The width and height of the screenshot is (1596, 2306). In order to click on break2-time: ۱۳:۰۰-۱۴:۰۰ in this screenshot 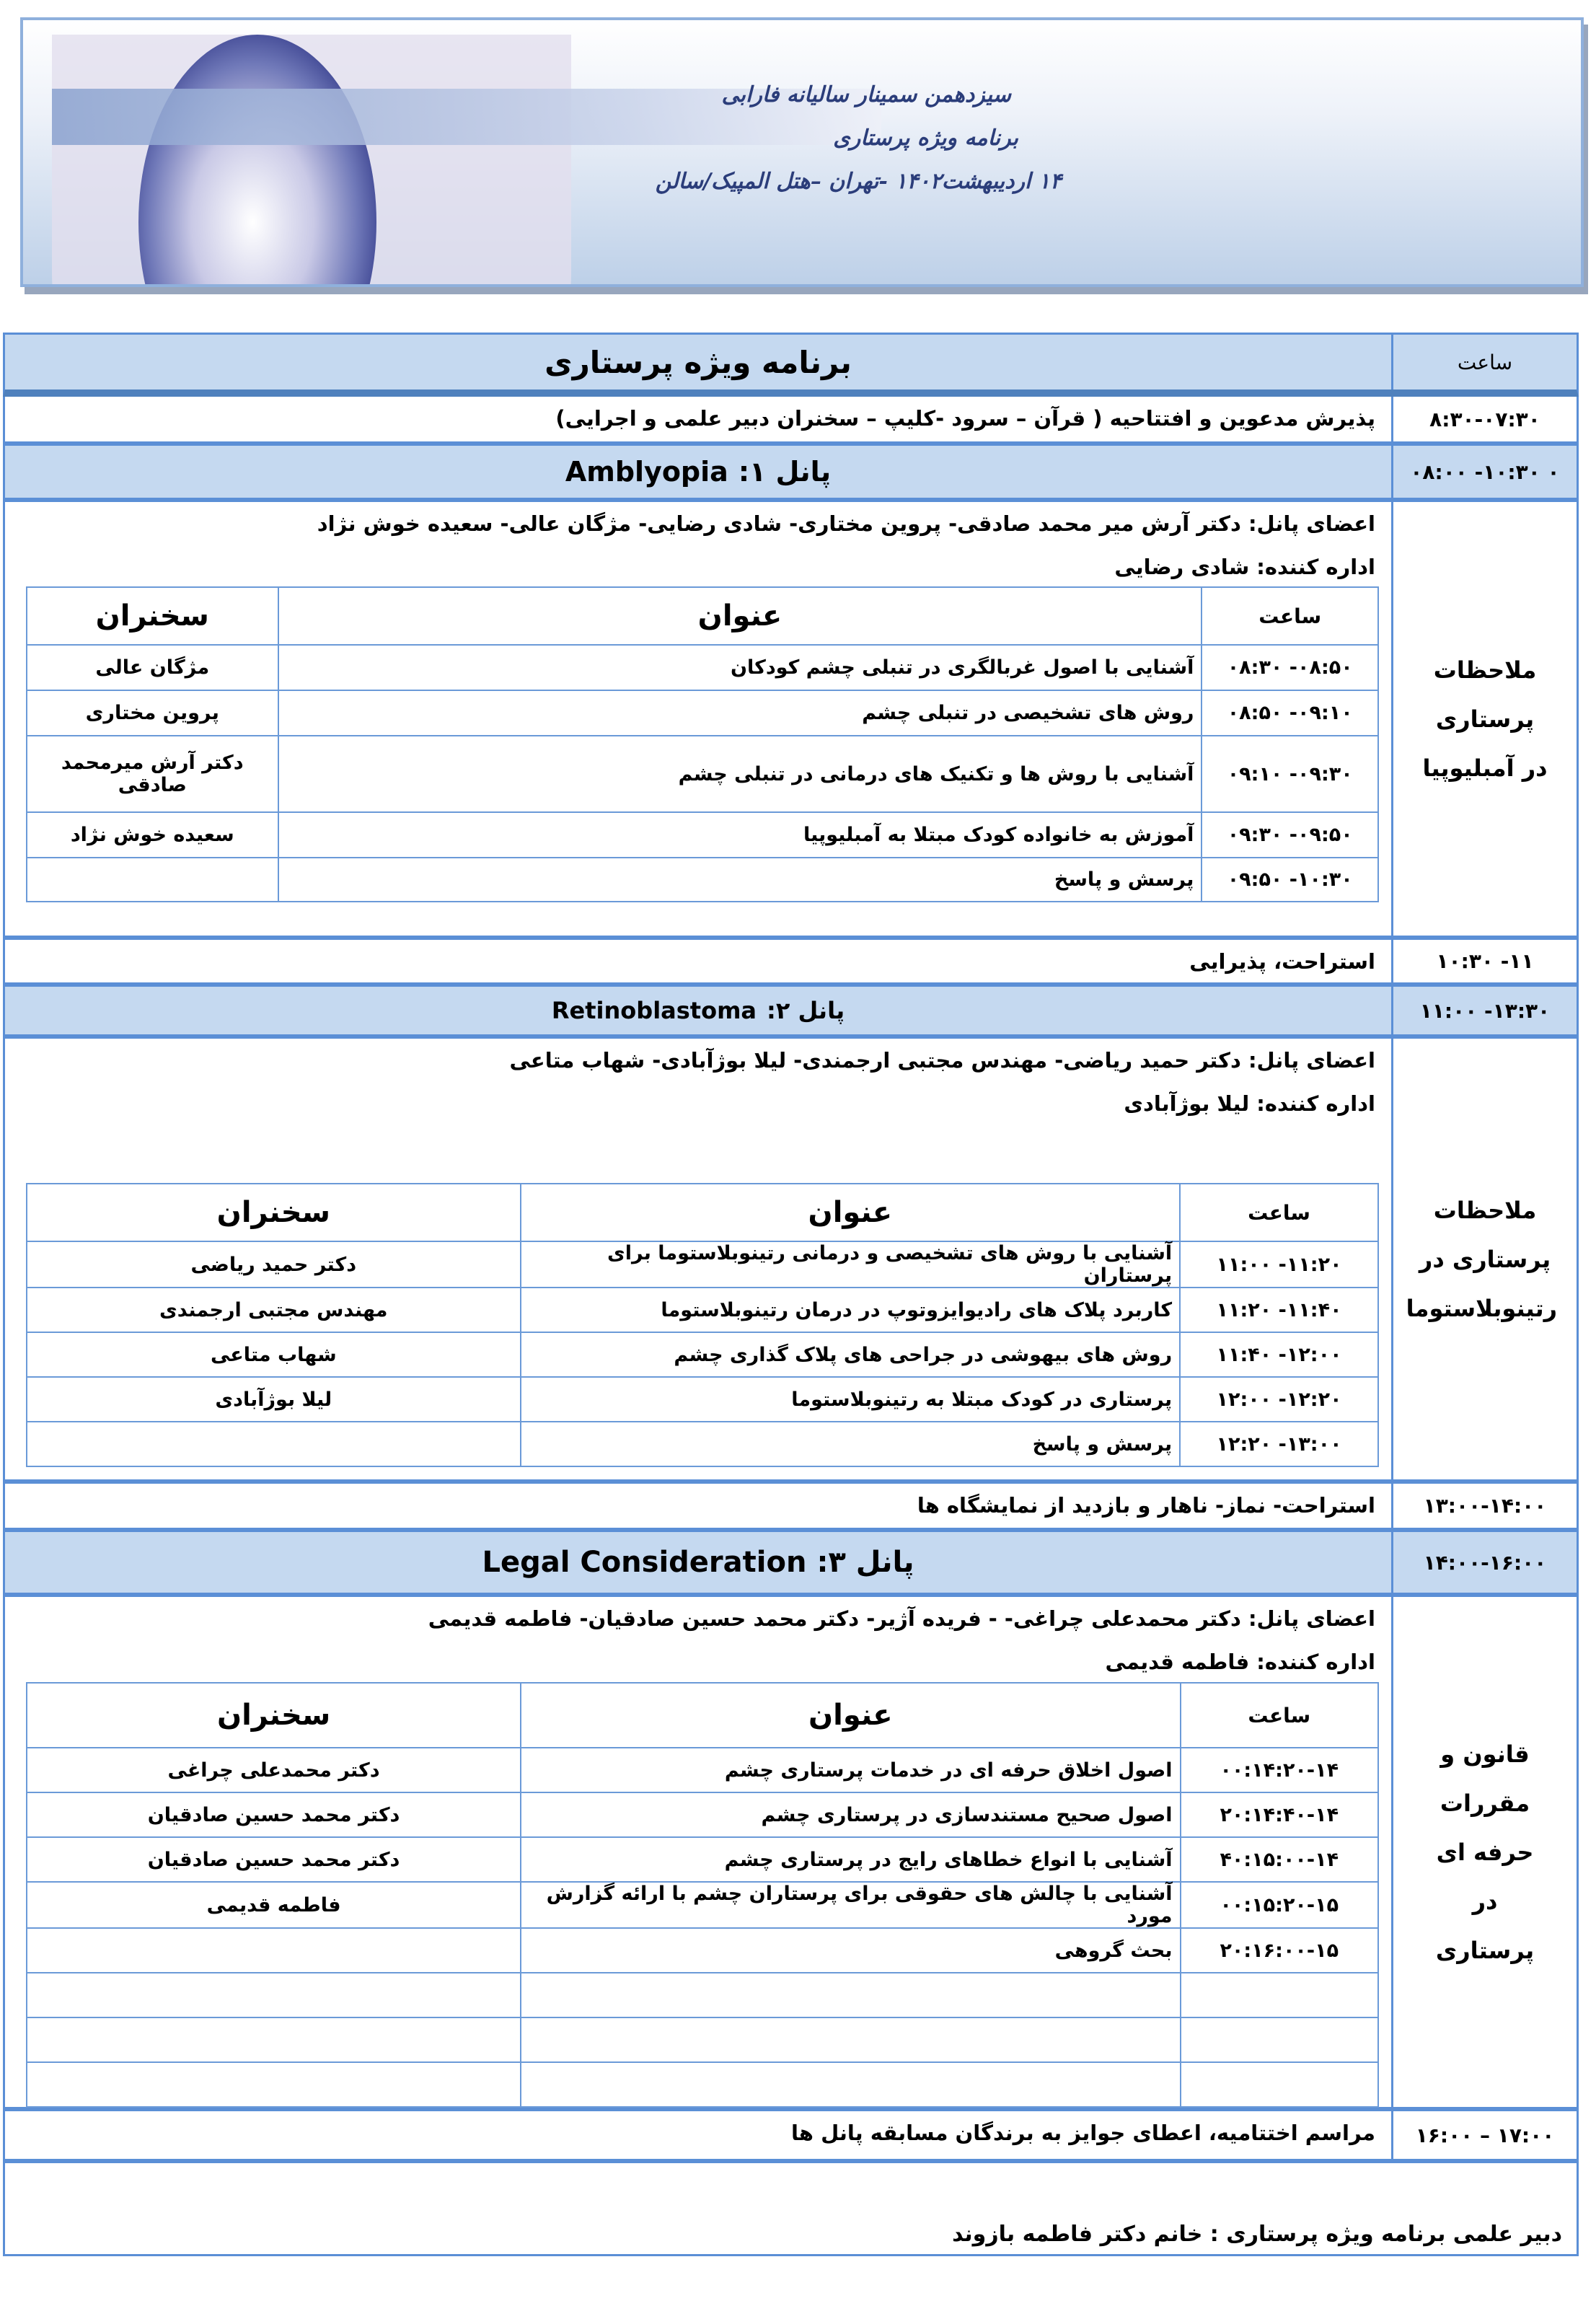, I will do `click(1484, 1506)`.